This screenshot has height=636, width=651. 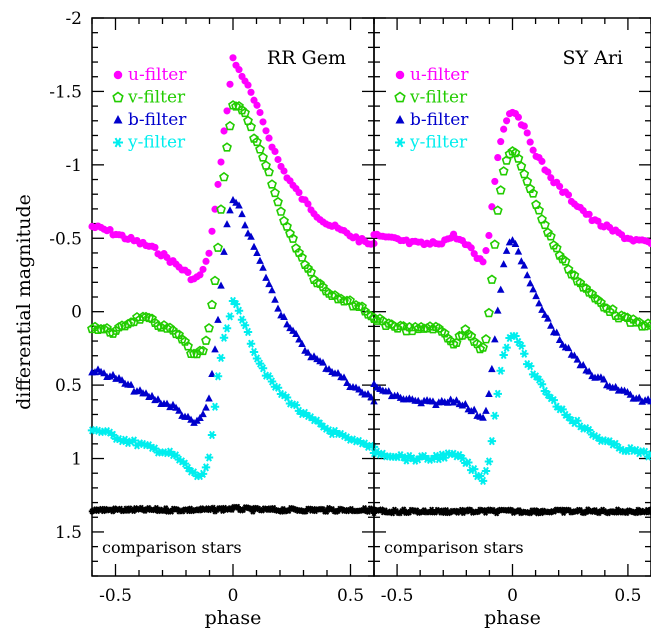 What do you see at coordinates (510, 187) in the screenshot?
I see `series-u-filter` at bounding box center [510, 187].